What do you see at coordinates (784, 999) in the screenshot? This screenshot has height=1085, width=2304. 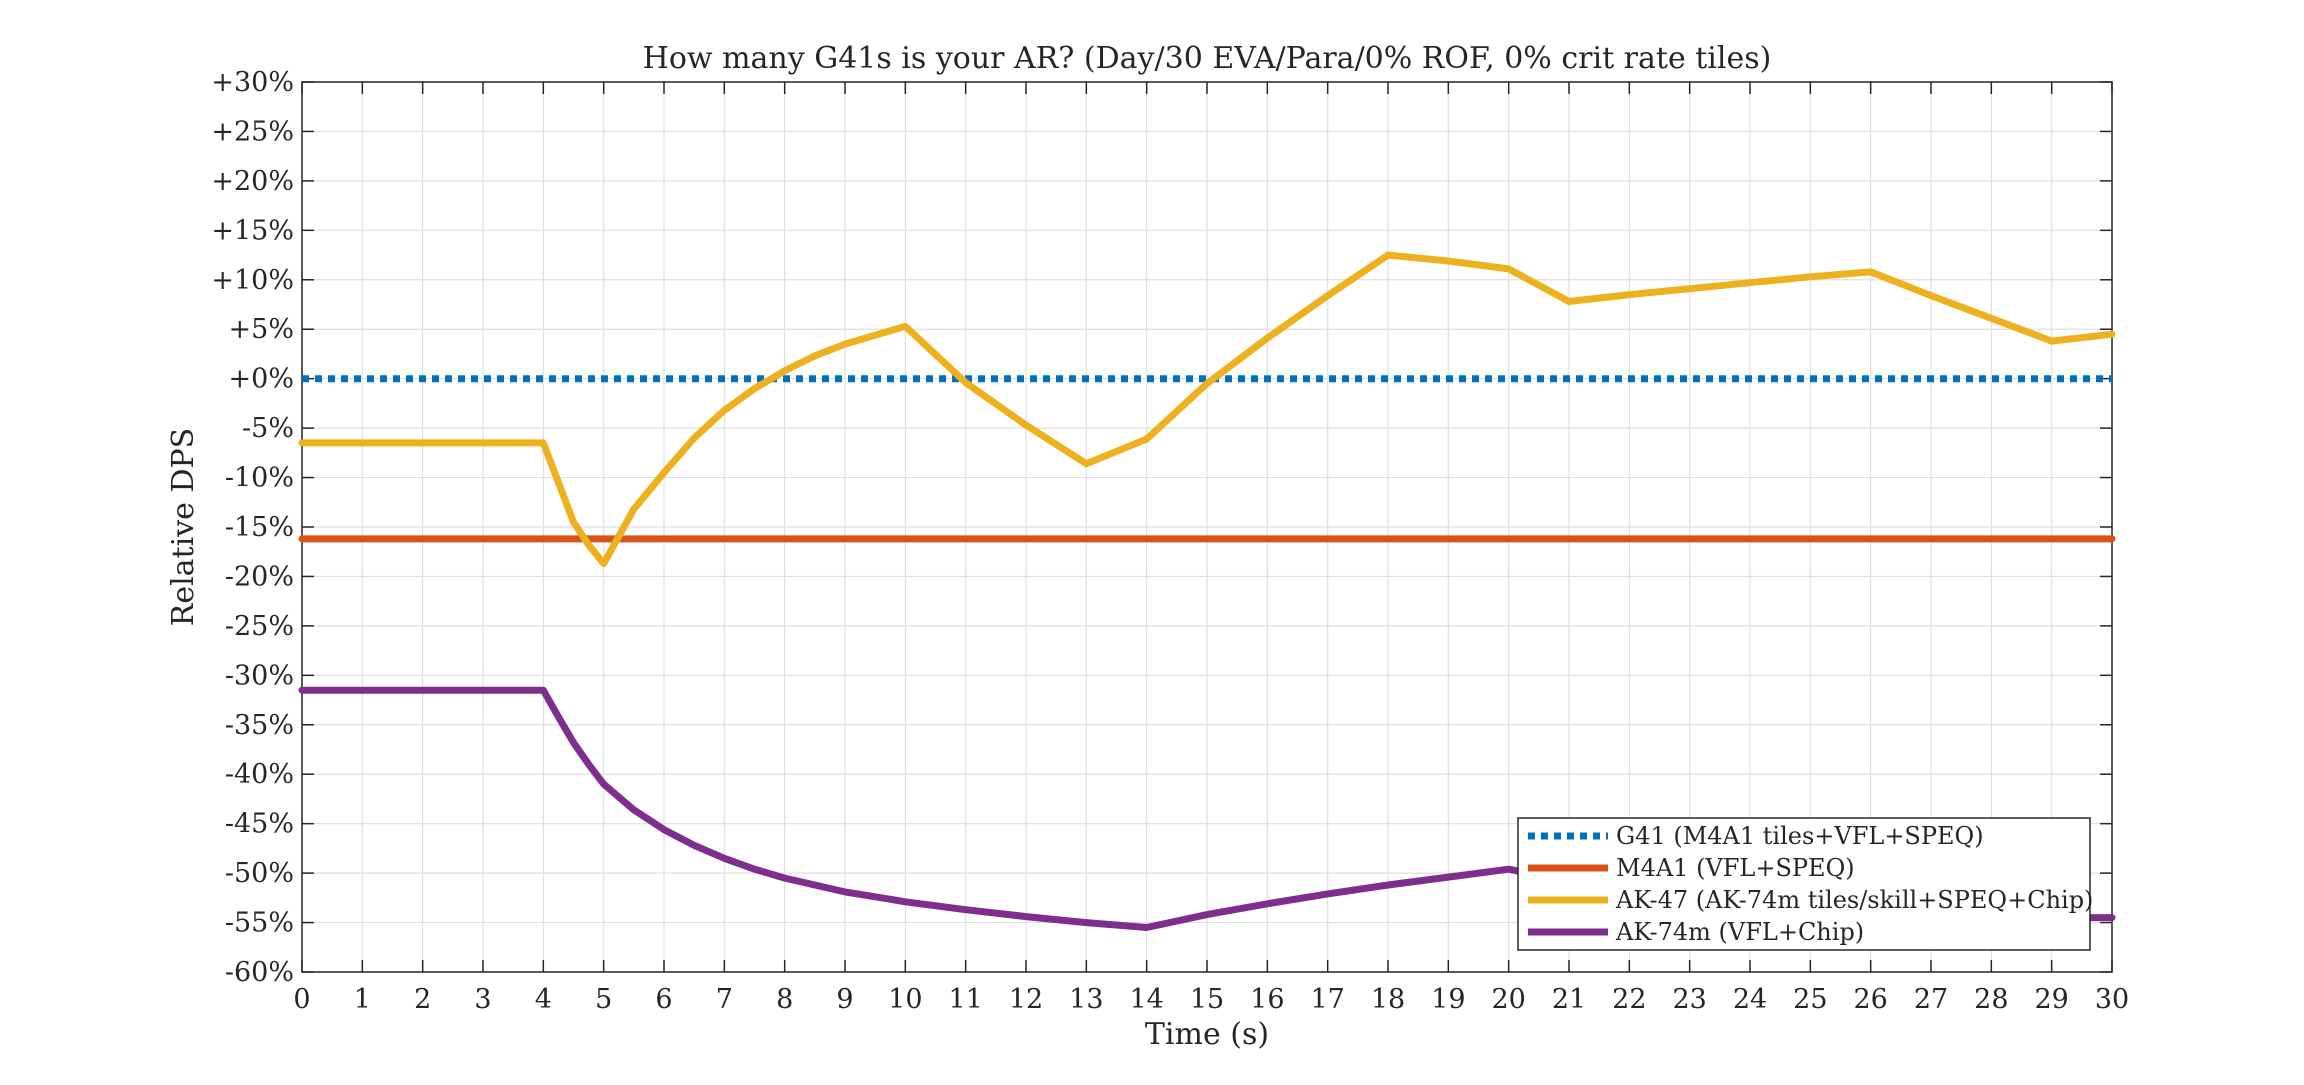 I see `x-tick-label: 8` at bounding box center [784, 999].